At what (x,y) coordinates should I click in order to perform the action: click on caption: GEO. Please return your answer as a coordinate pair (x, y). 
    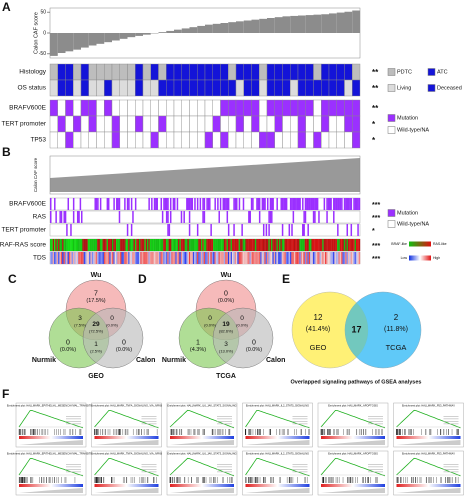
    Looking at the image, I should click on (96, 376).